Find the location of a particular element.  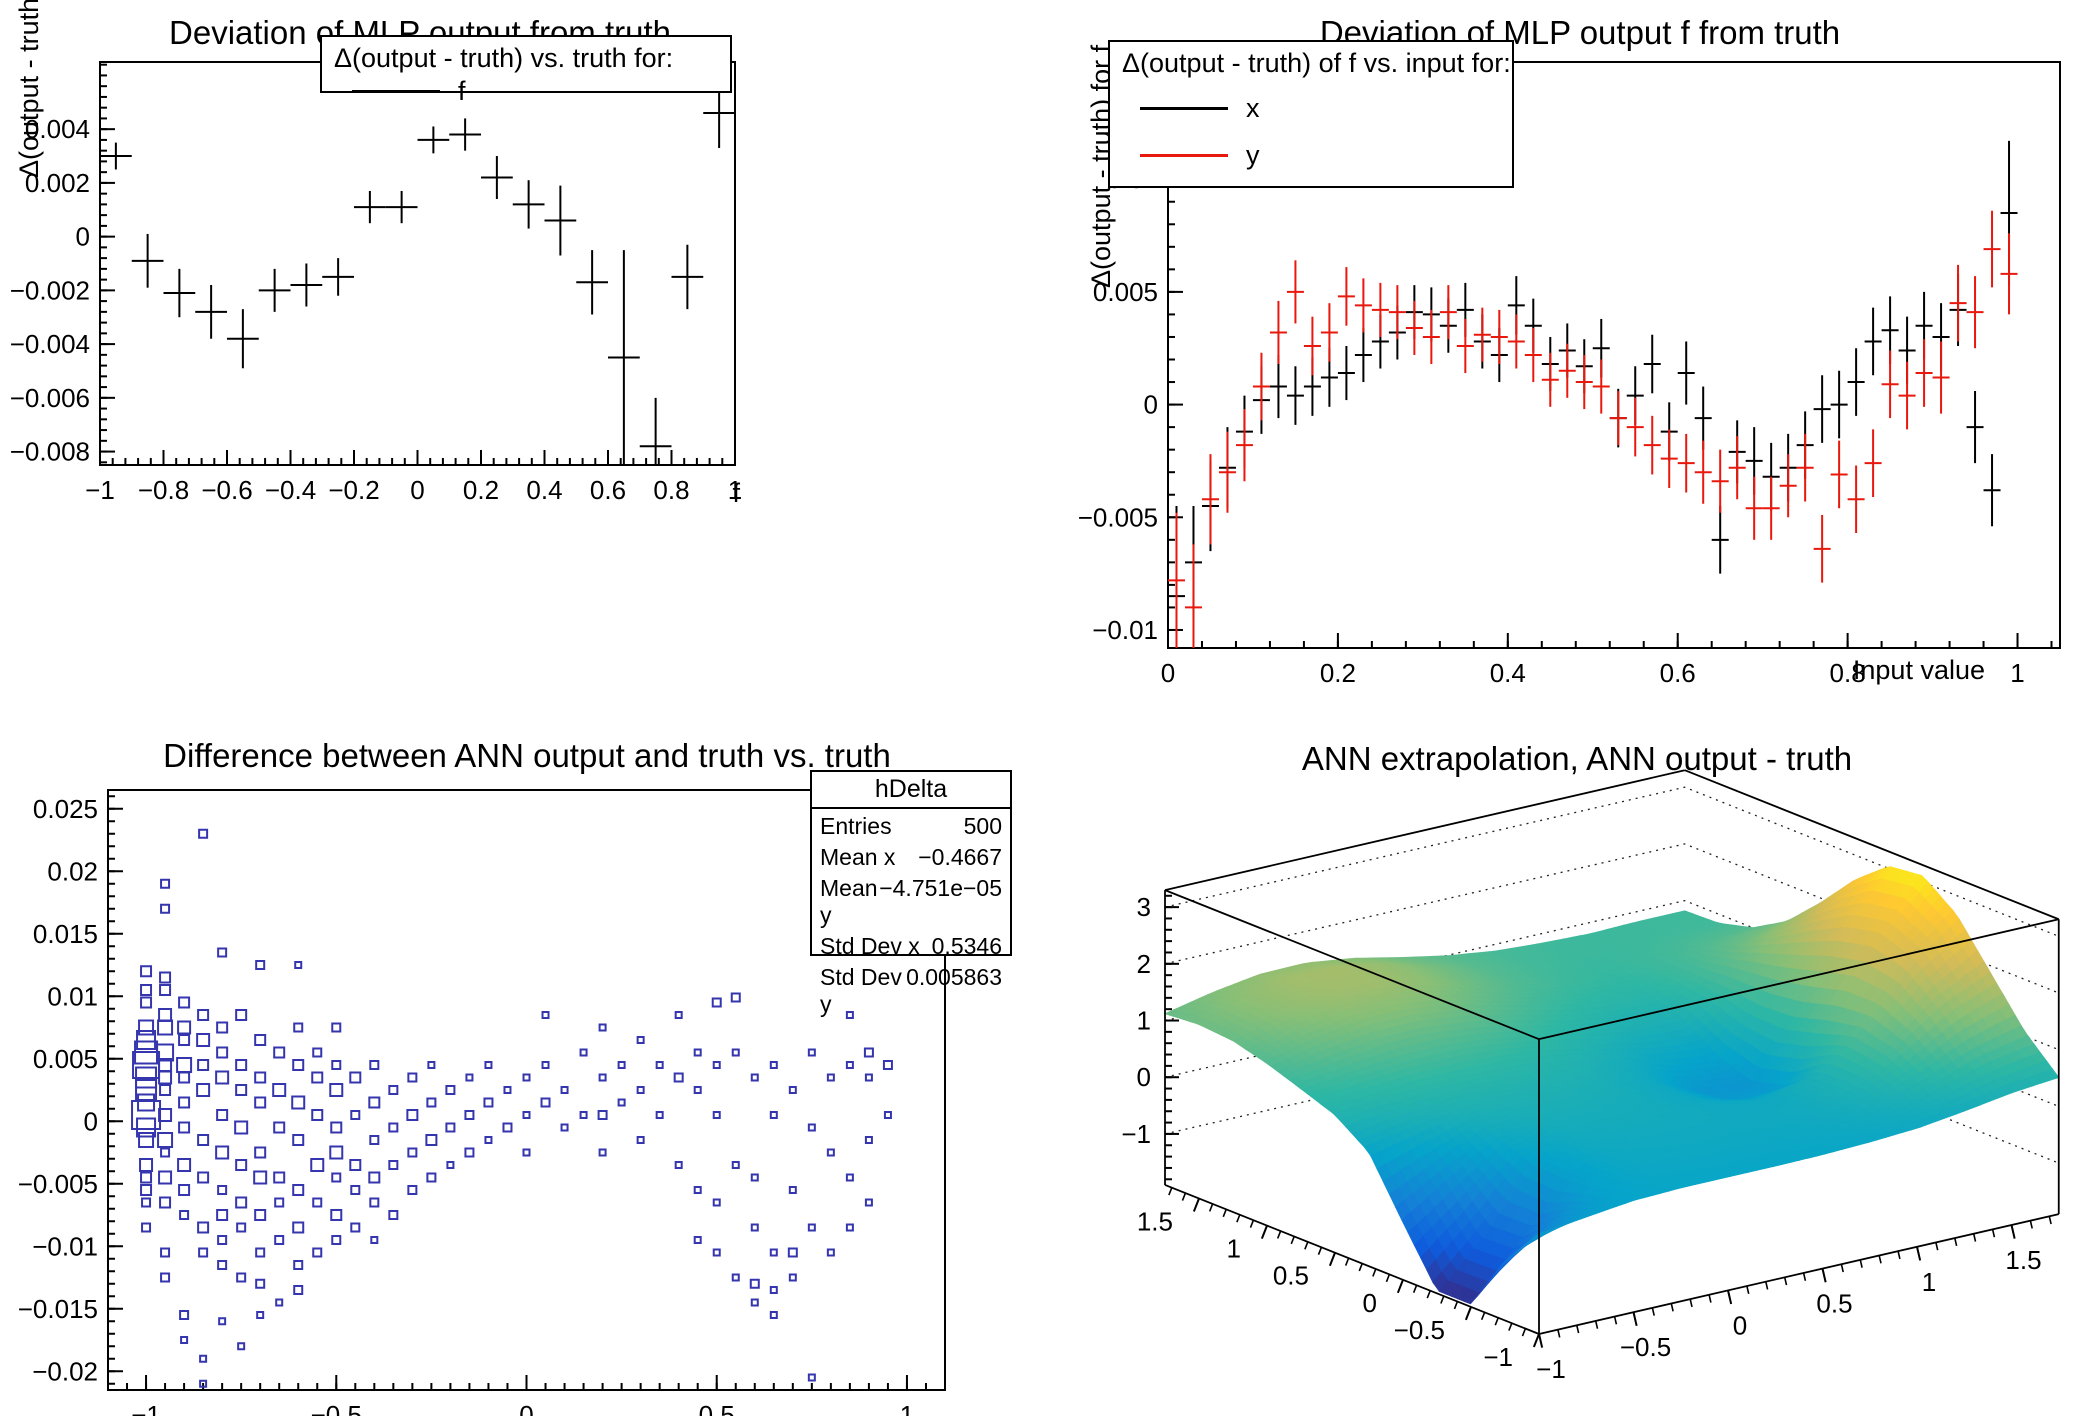

x-axis-title-pad2: Input value is located at coordinates (1918, 670).